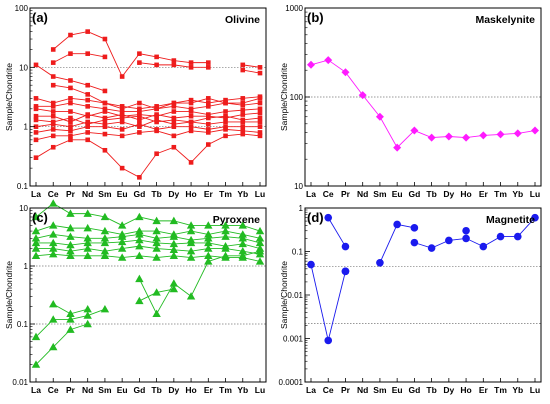 Image resolution: width=550 pixels, height=404 pixels. Describe the element at coordinates (517, 390) in the screenshot. I see `x-tick-label: Yb` at that location.